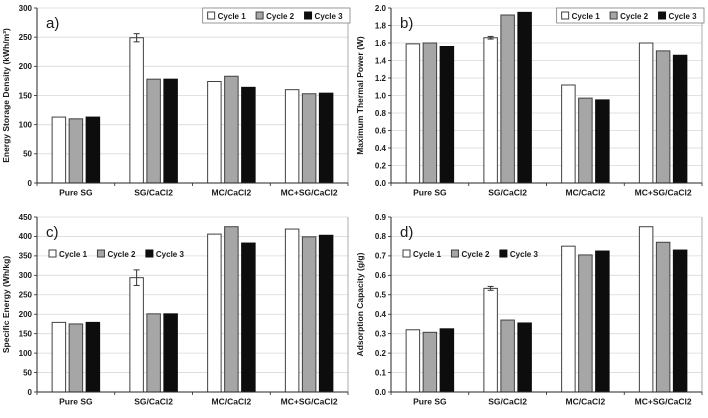 The width and height of the screenshot is (708, 418). I want to click on y-tick-label: 1.0, so click(381, 95).